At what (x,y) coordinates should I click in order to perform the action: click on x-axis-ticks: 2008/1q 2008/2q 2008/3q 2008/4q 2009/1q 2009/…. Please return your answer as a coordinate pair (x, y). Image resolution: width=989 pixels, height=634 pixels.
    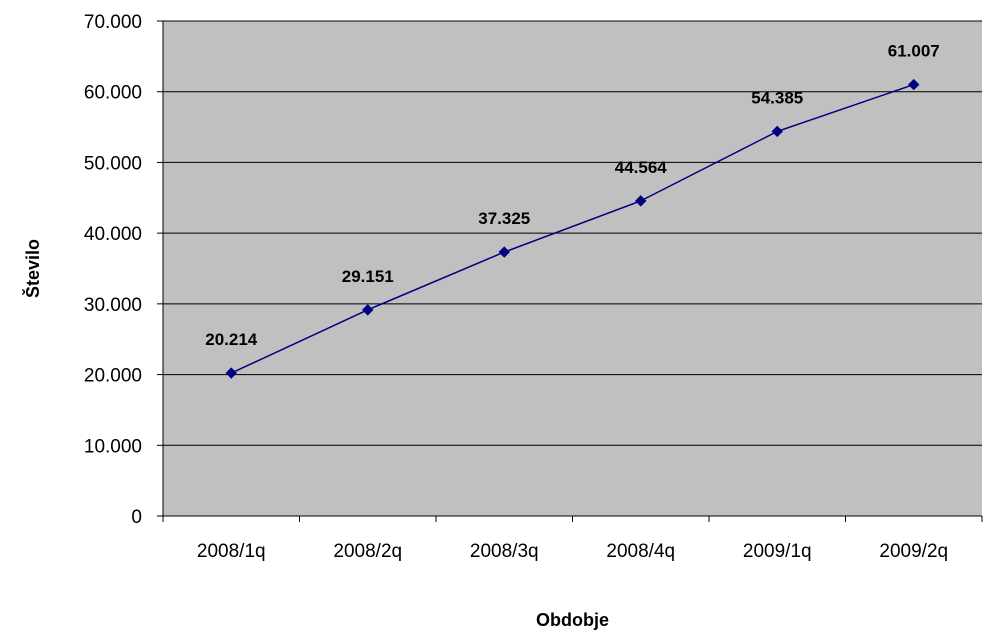
    Looking at the image, I should click on (572, 539).